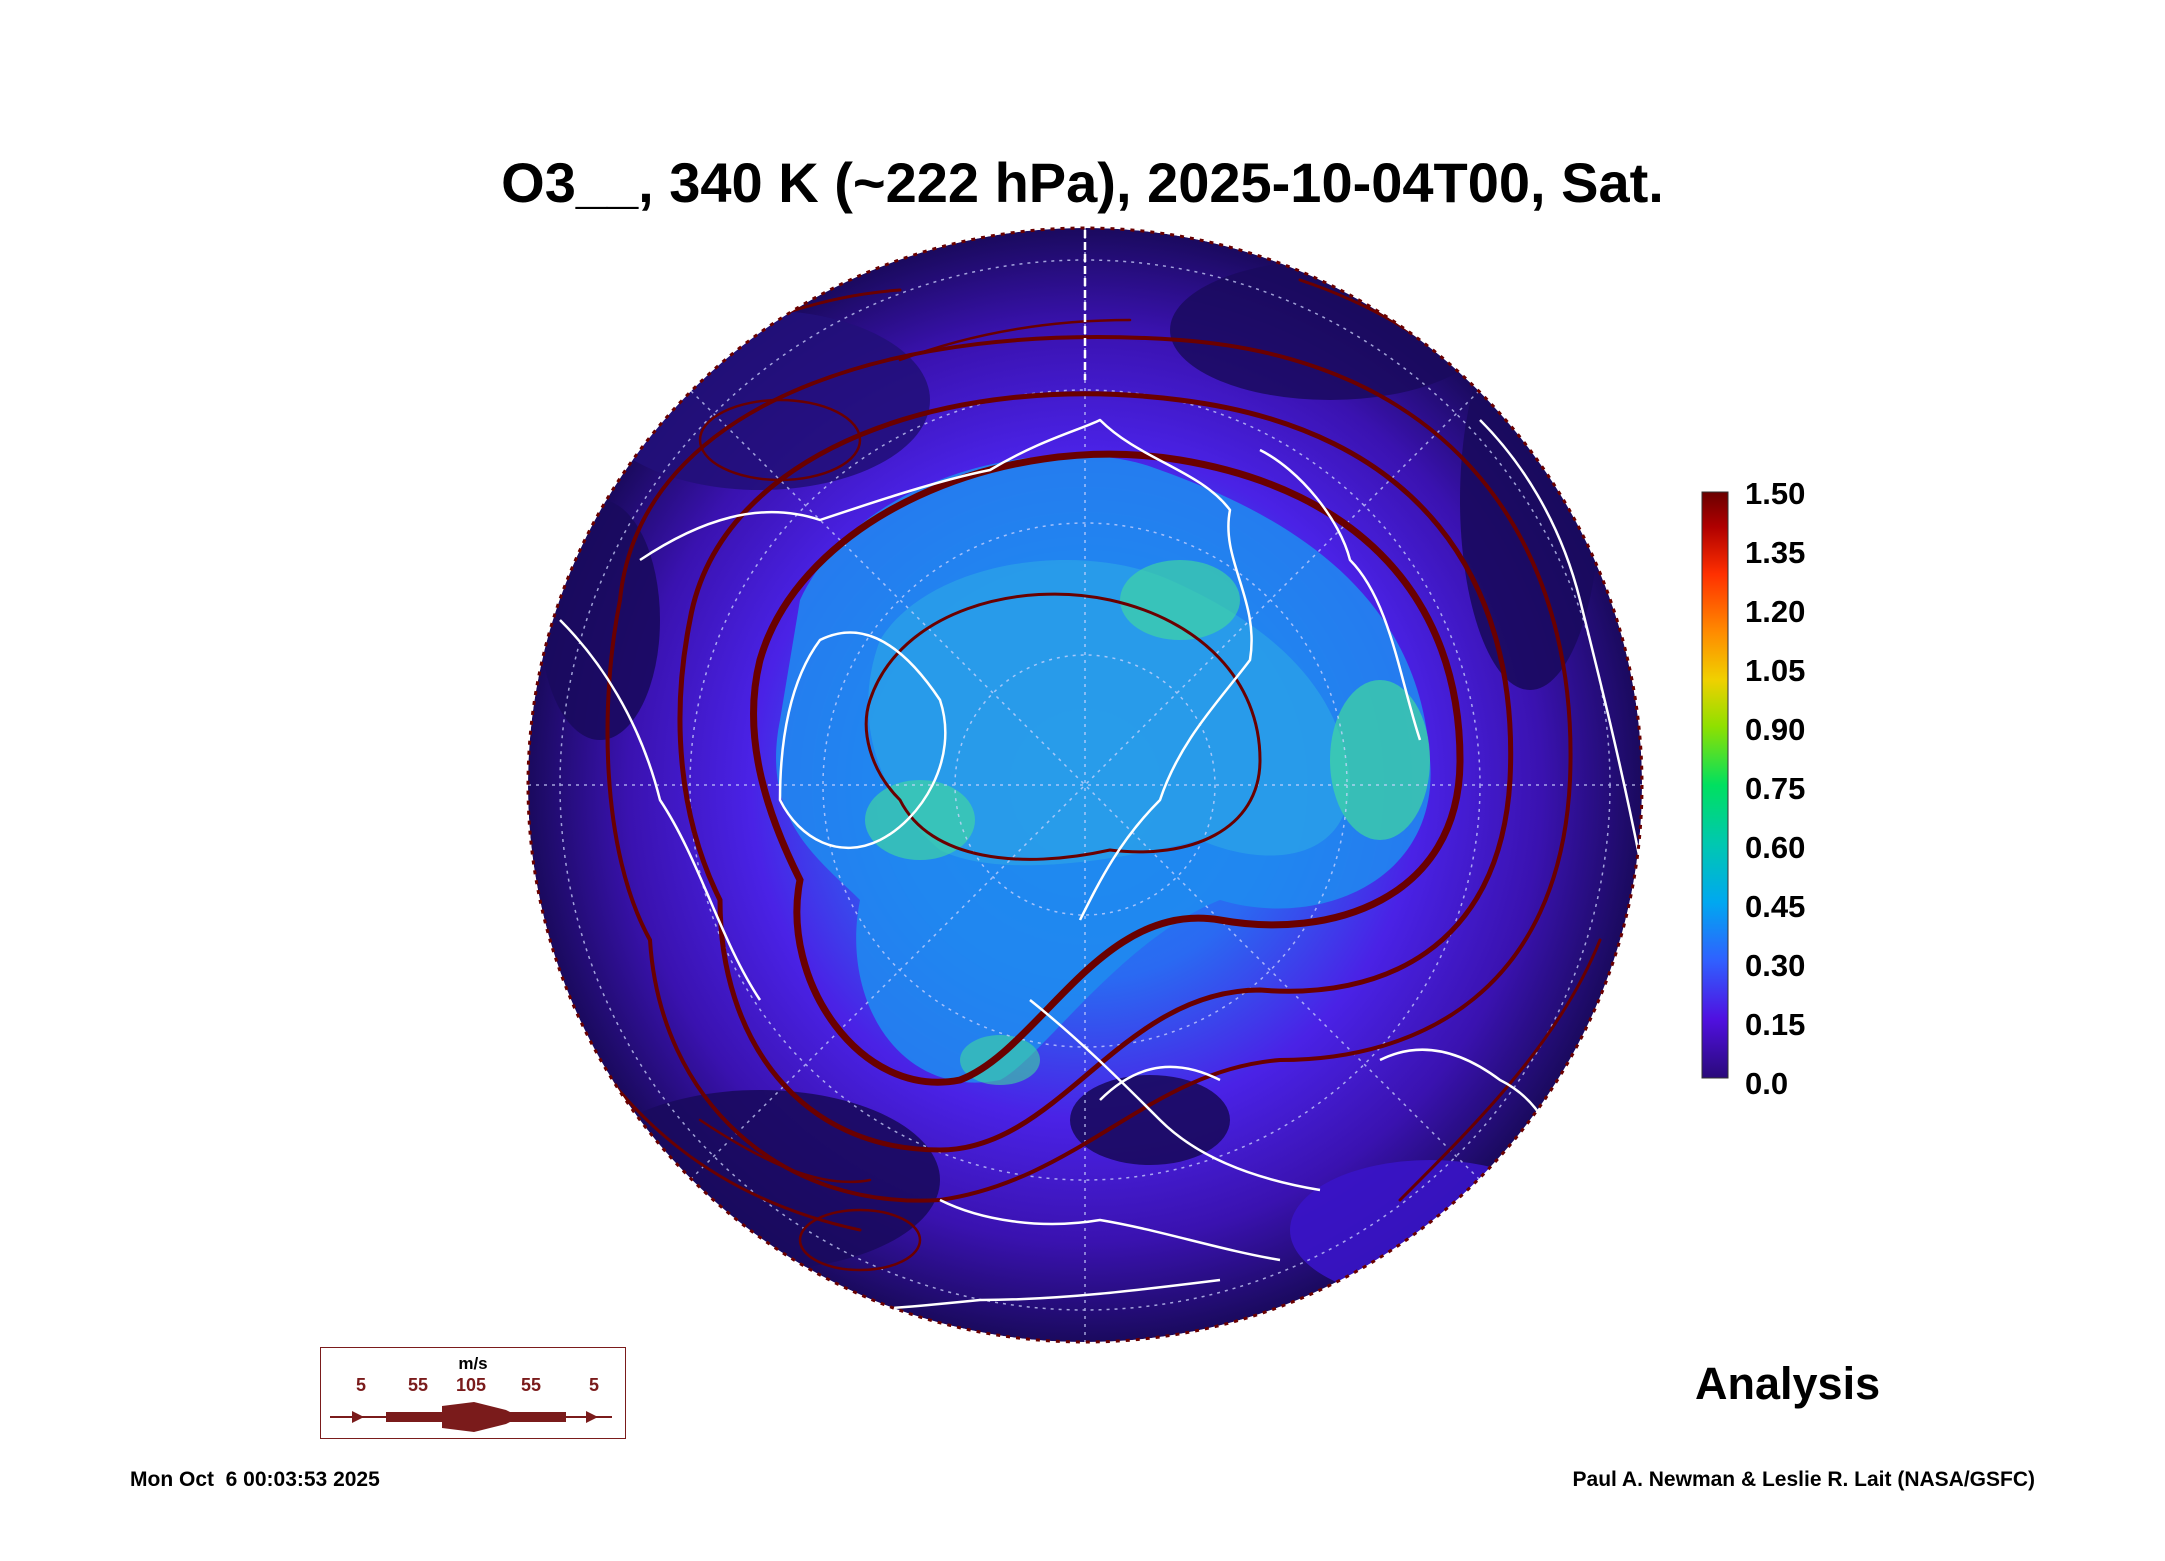  What do you see at coordinates (1775, 906) in the screenshot?
I see `colorbar-label: 0.45` at bounding box center [1775, 906].